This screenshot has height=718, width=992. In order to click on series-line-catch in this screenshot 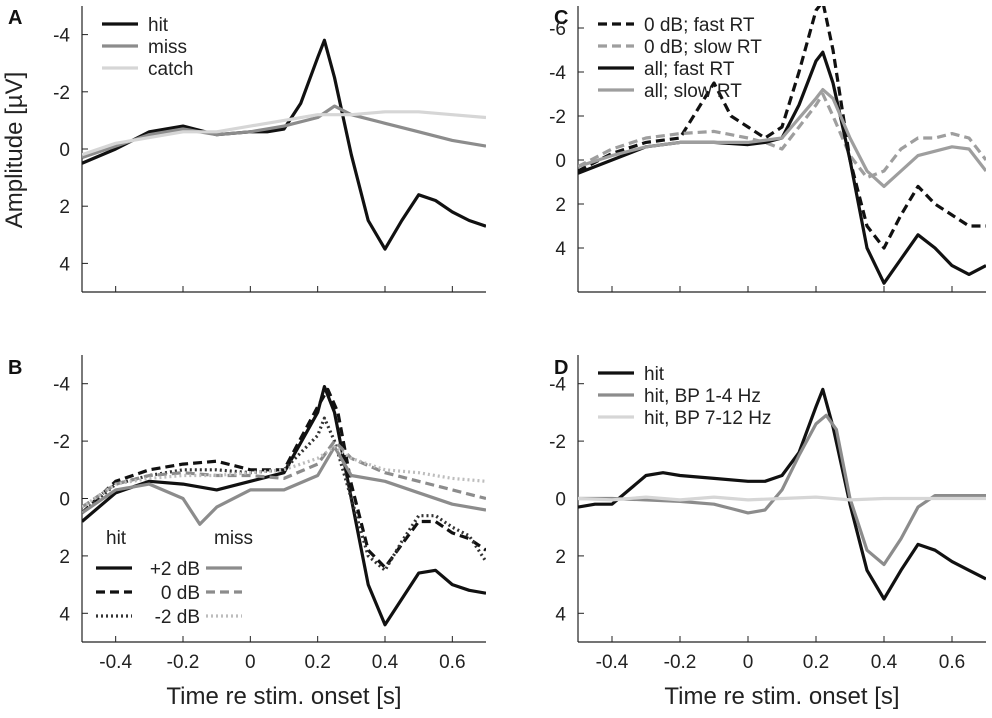, I will do `click(284, 133)`.